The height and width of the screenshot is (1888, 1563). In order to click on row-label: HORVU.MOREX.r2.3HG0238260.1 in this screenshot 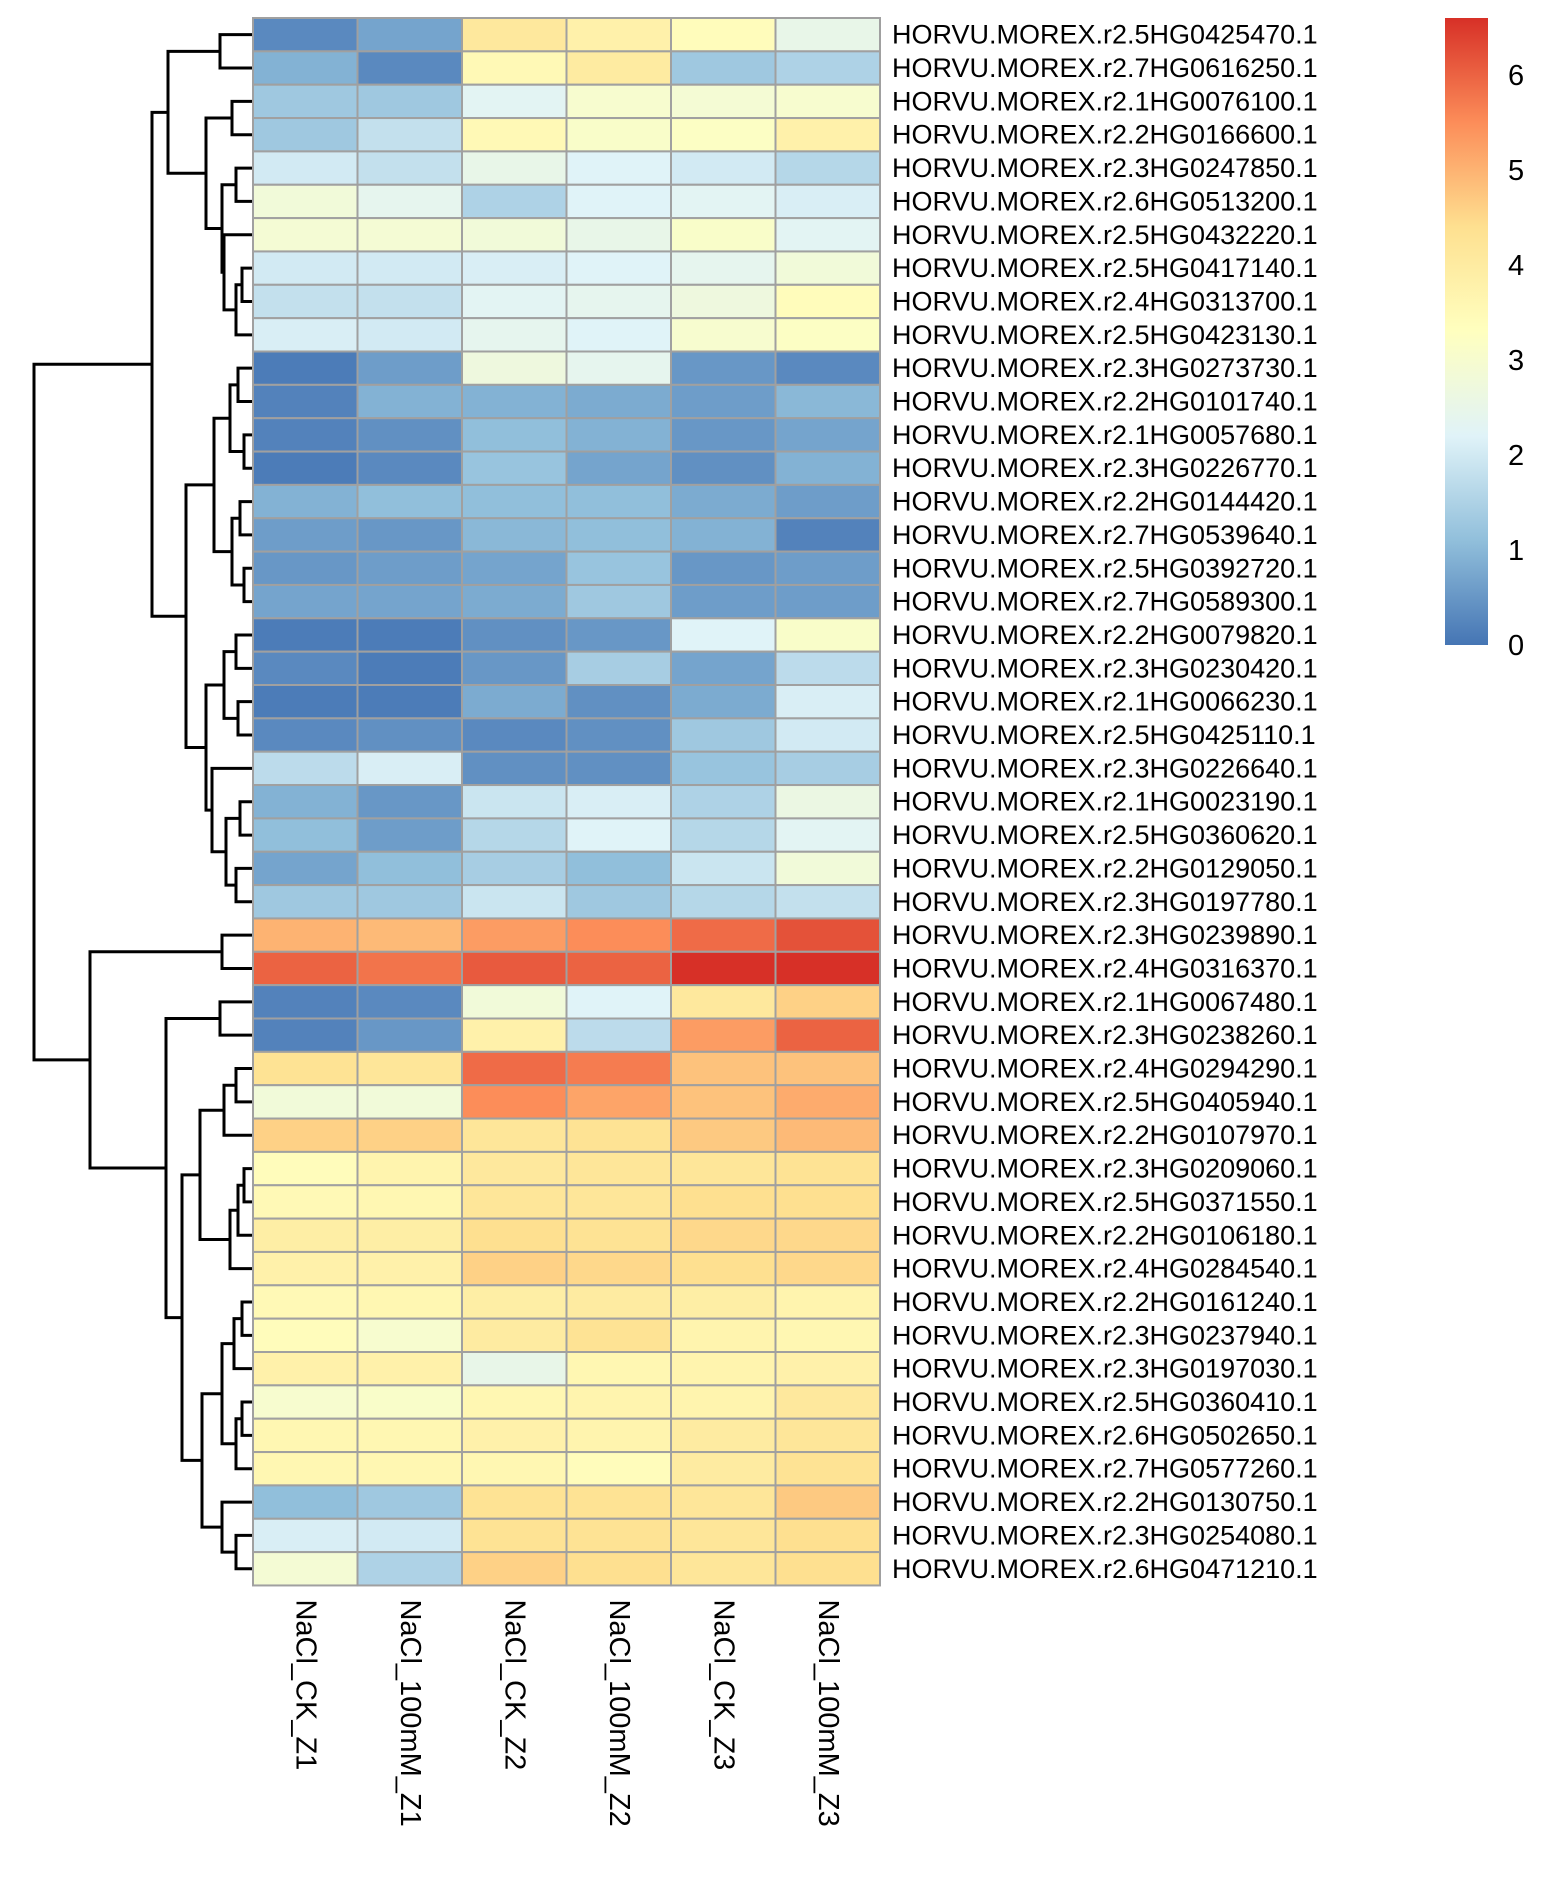, I will do `click(1105, 1035)`.